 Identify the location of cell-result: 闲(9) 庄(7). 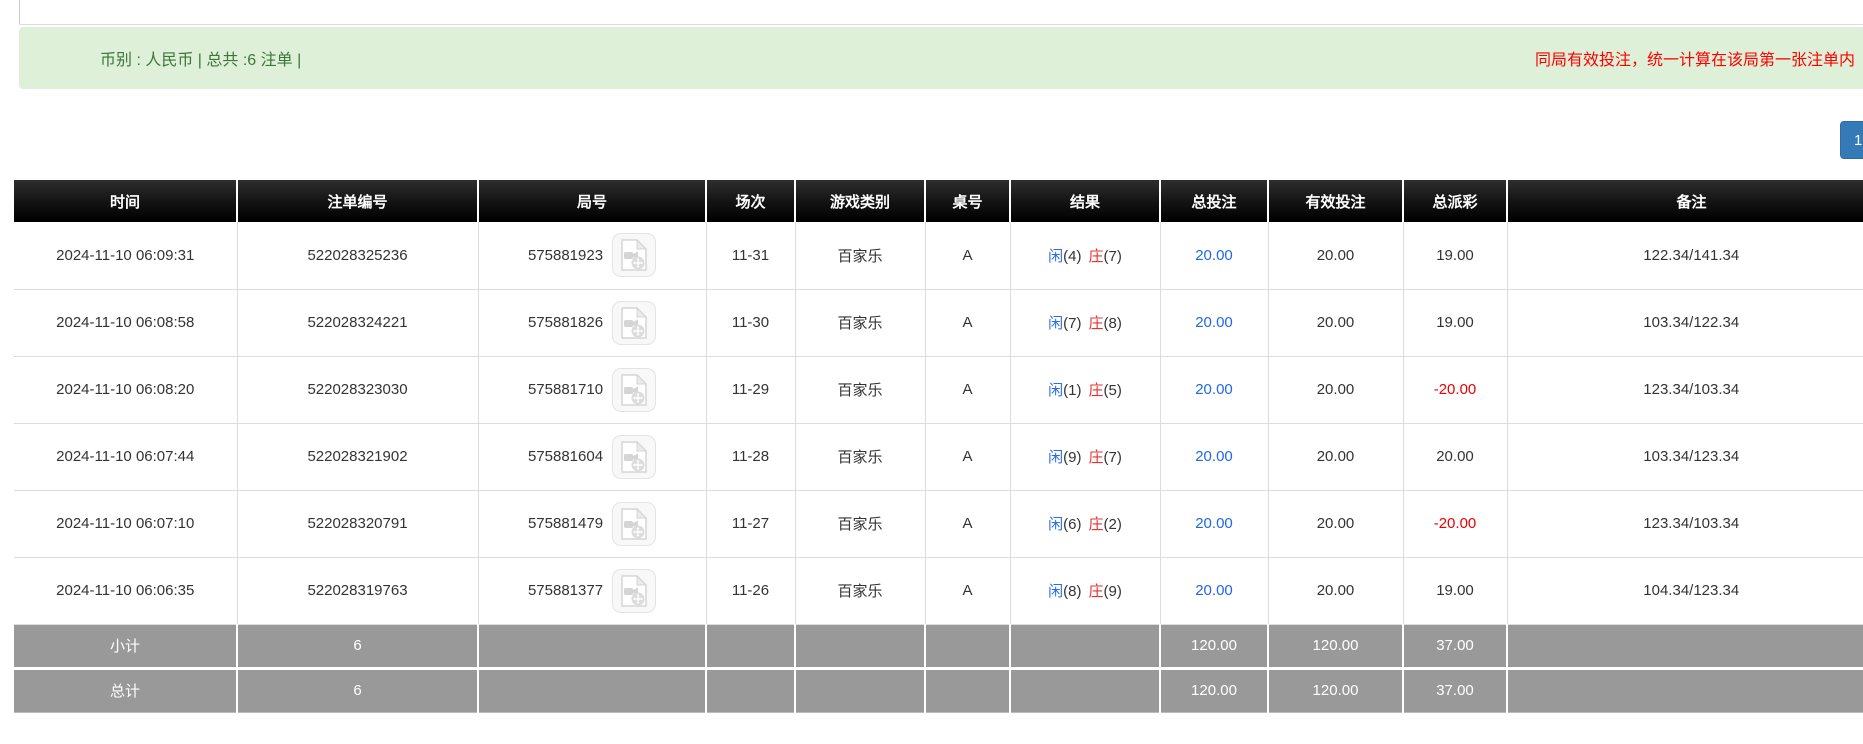
(1084, 457).